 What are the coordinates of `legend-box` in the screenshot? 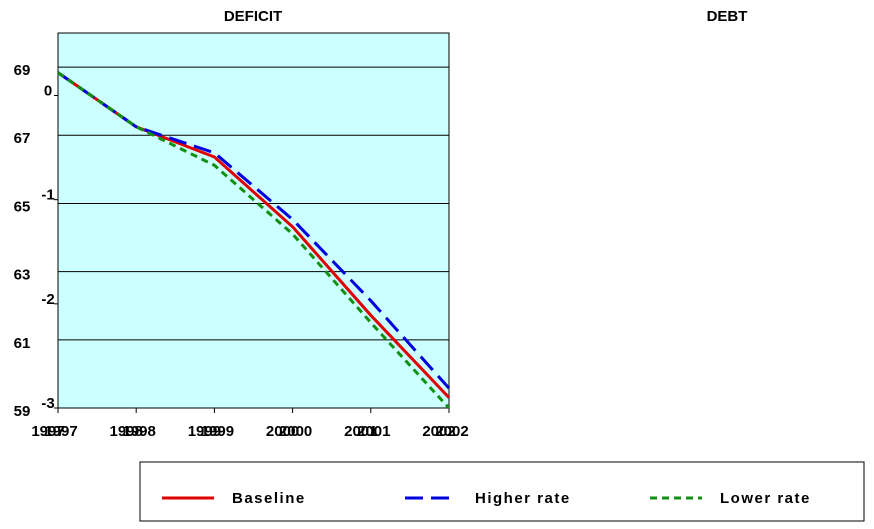 It's located at (502, 491).